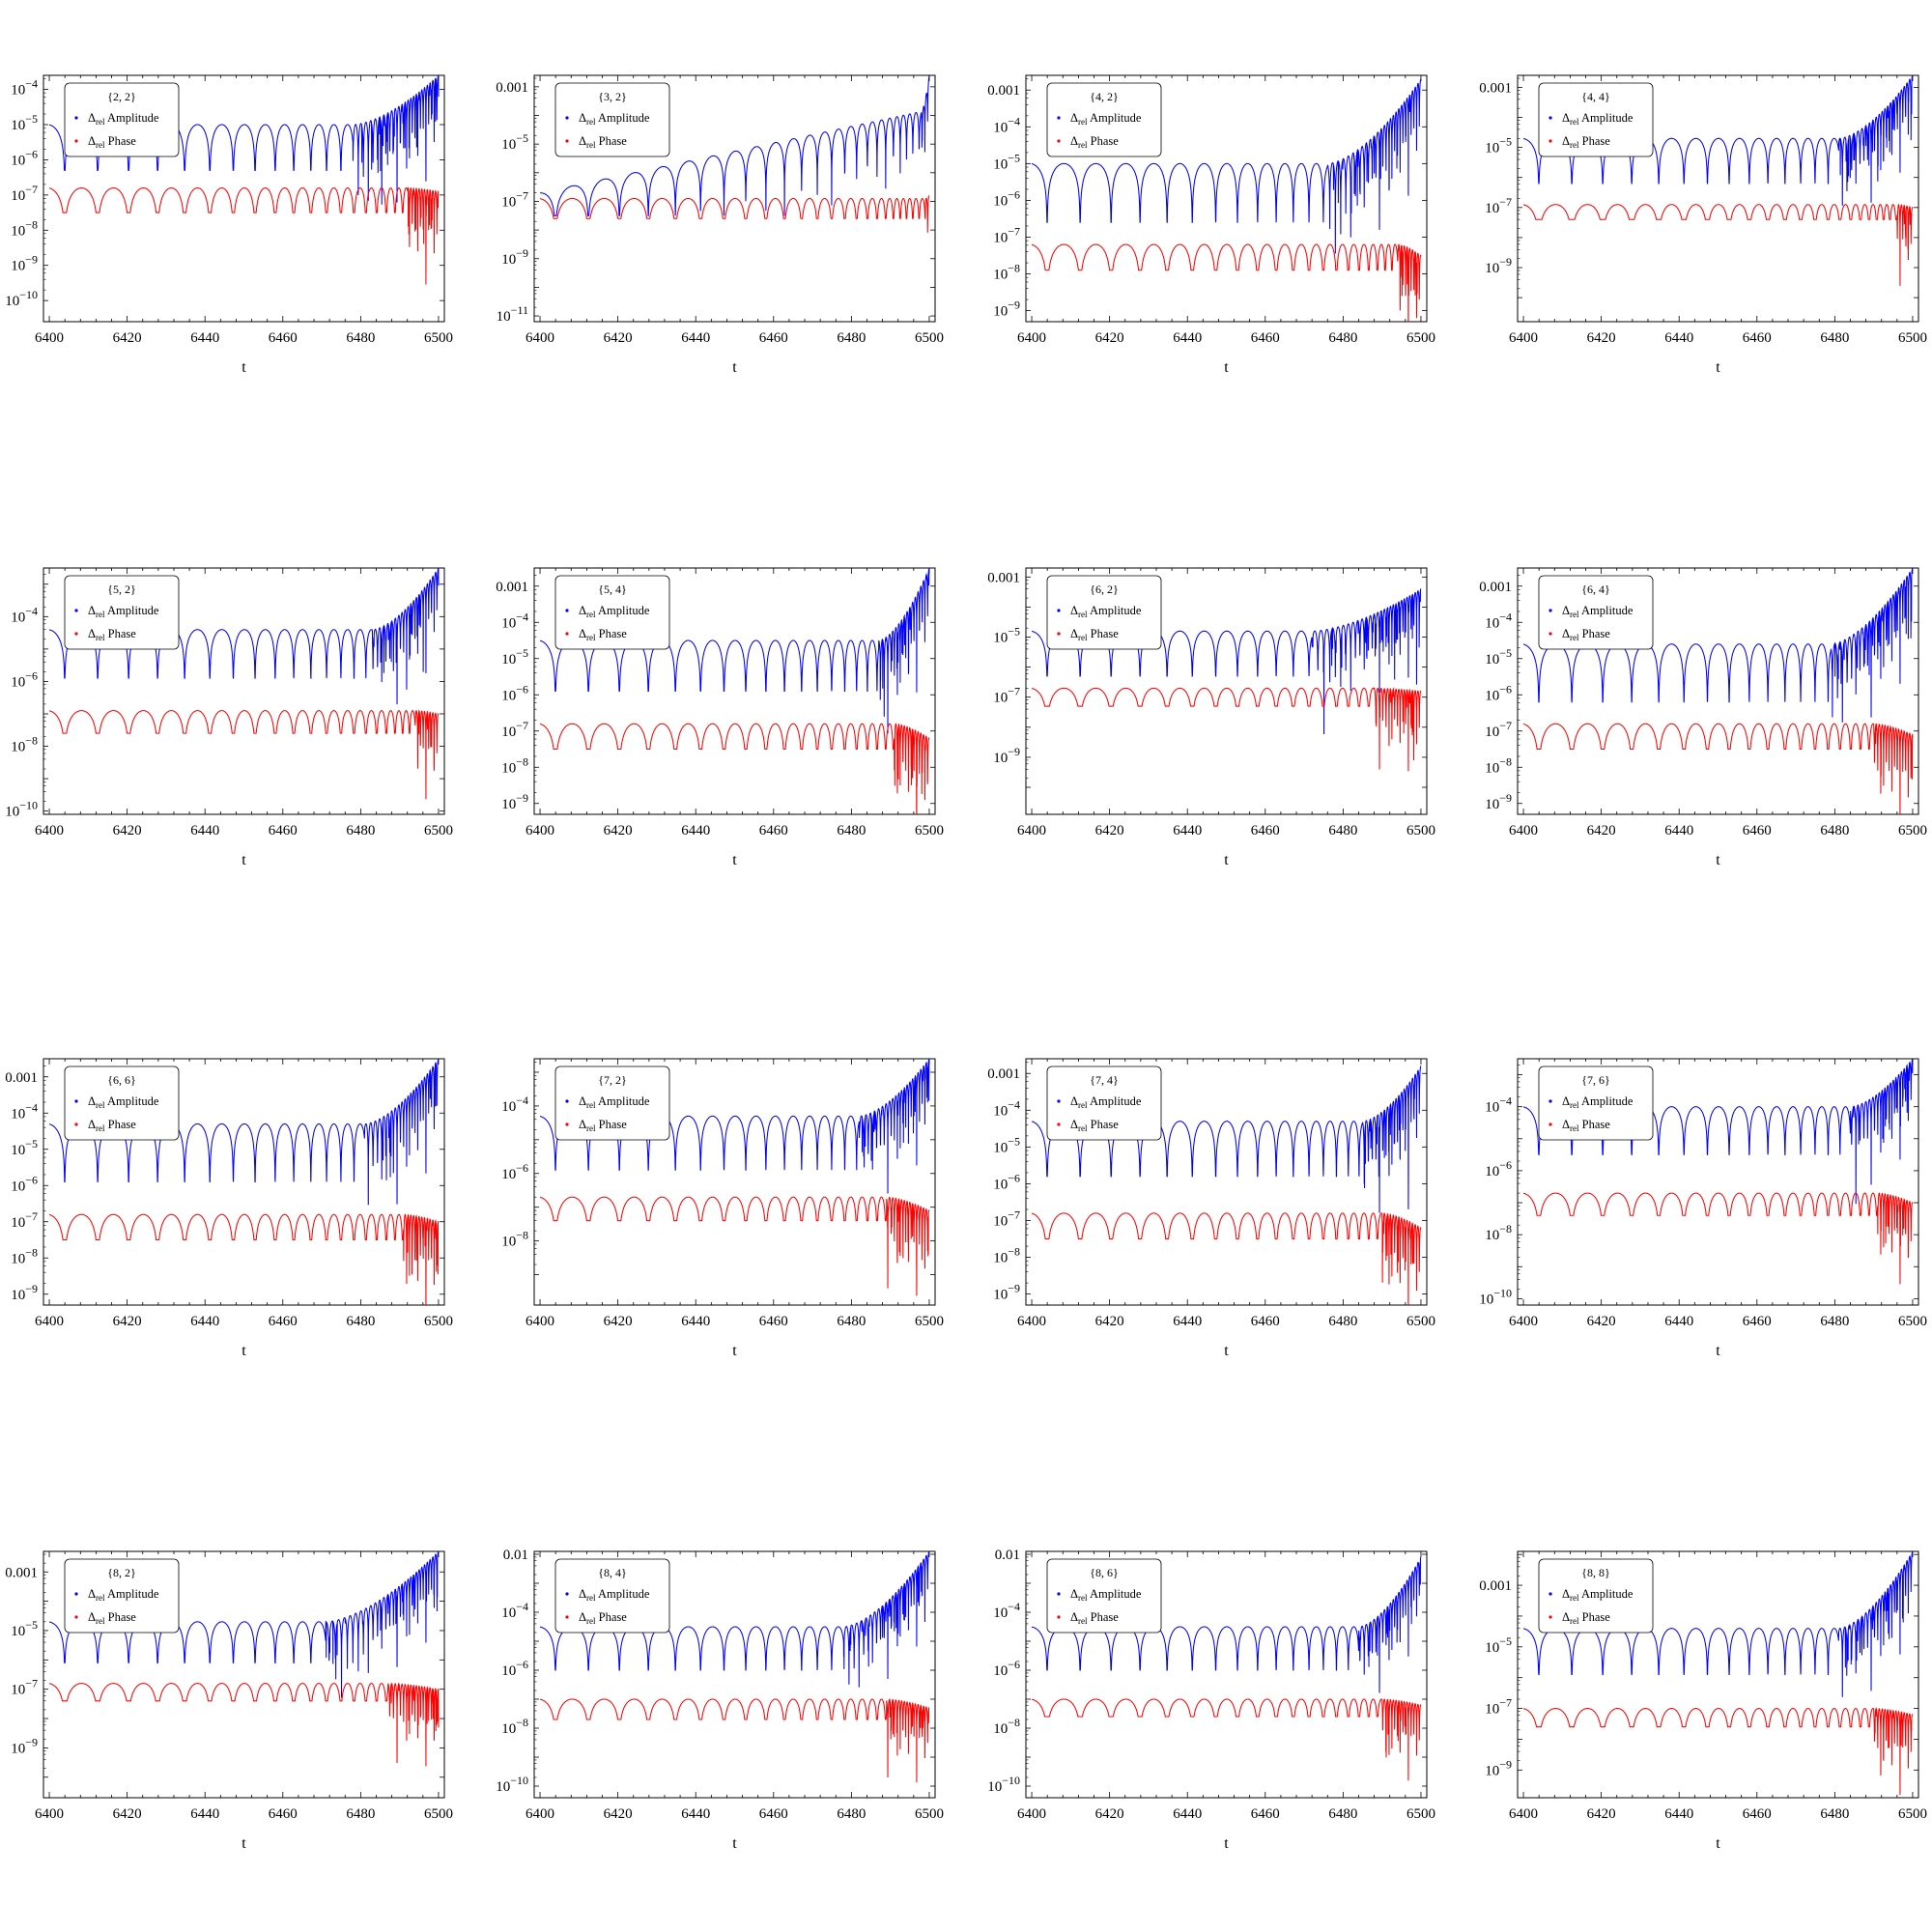  I want to click on legend-title: {2, 2}, so click(121, 96).